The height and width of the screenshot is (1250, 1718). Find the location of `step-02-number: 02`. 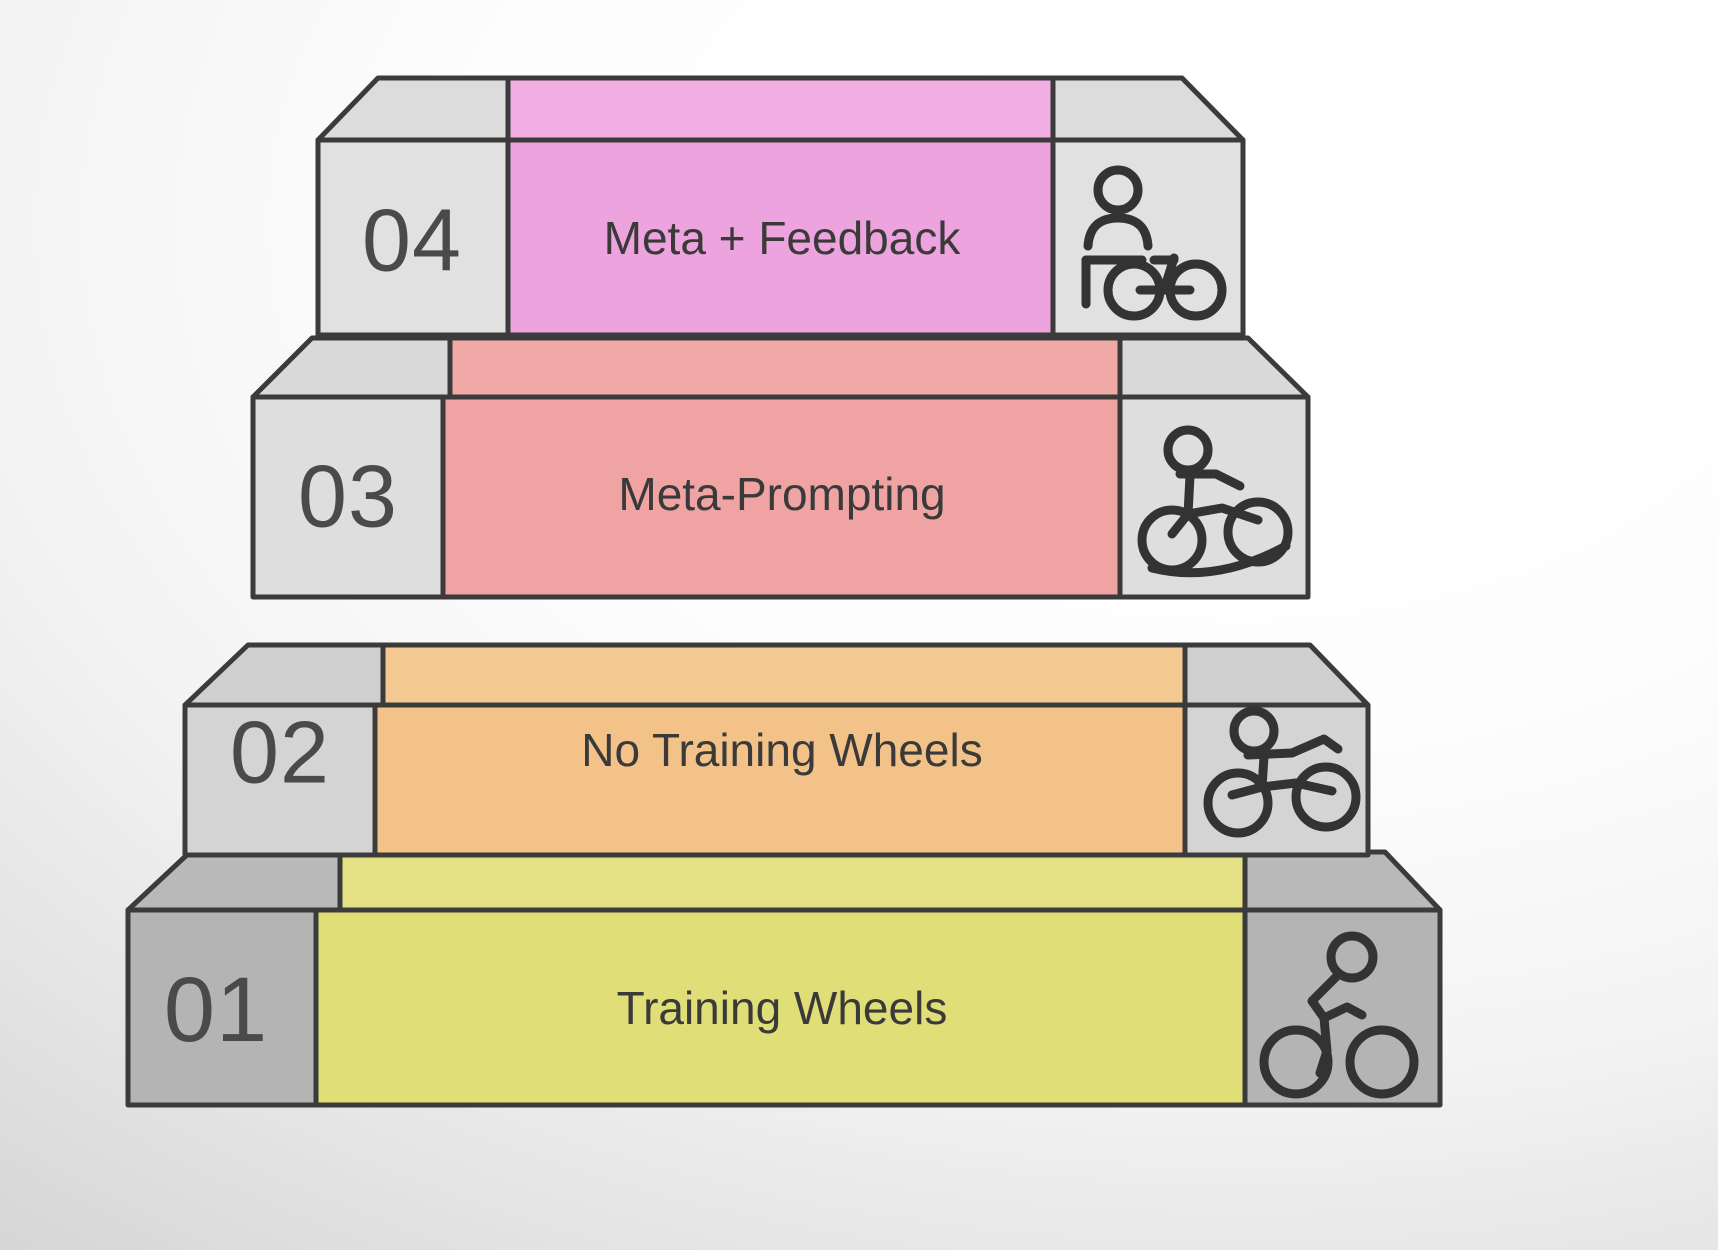

step-02-number: 02 is located at coordinates (280, 752).